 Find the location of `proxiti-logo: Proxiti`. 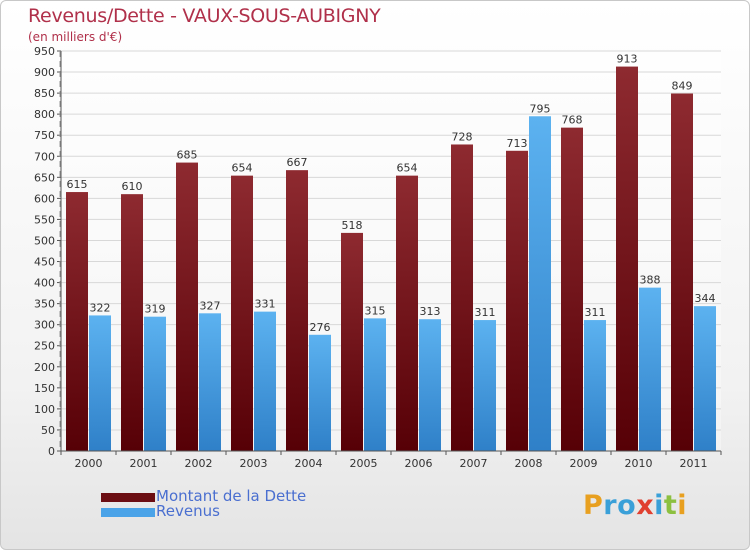

proxiti-logo: Proxiti is located at coordinates (635, 505).